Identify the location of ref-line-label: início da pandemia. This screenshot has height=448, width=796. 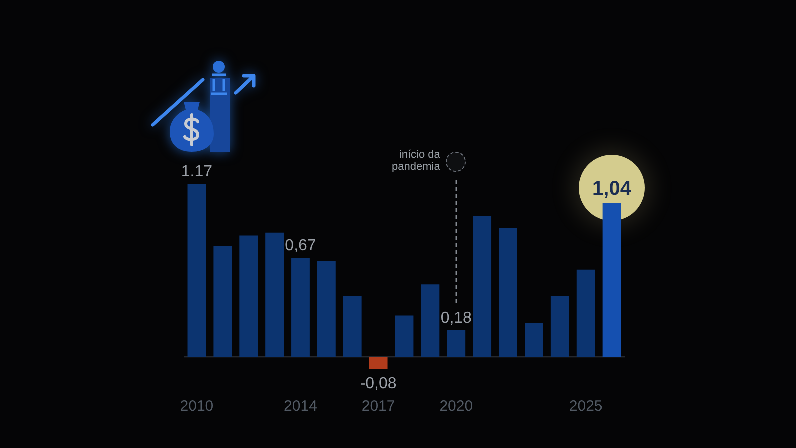
(417, 161).